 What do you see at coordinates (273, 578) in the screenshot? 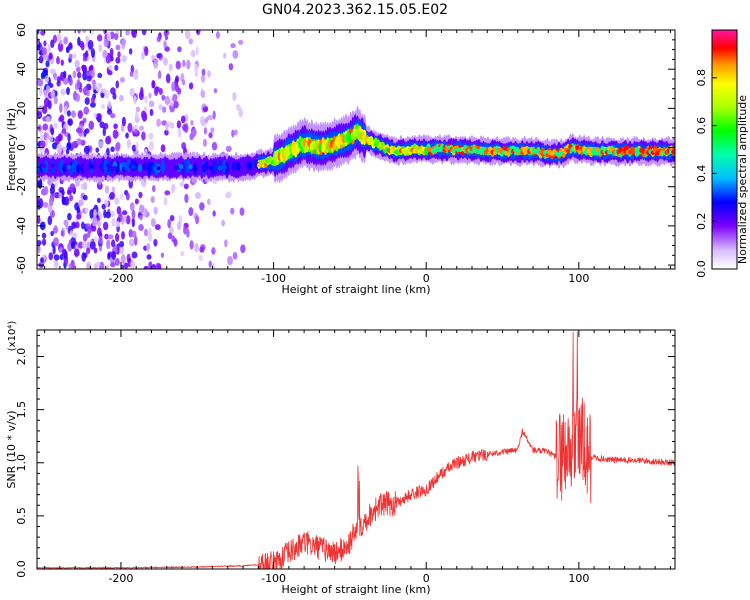
I see `bottom-xtick-label: -100` at bounding box center [273, 578].